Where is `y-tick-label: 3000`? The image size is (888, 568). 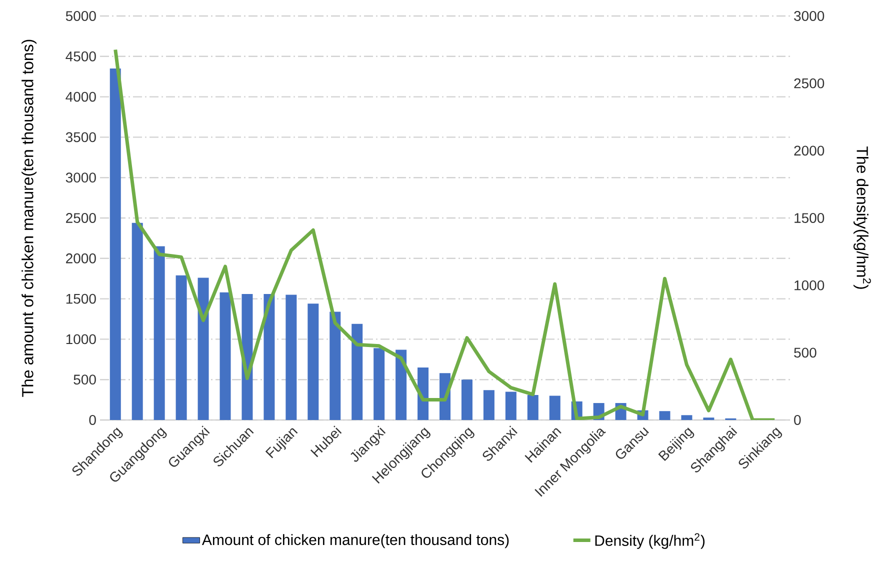 y-tick-label: 3000 is located at coordinates (81, 177).